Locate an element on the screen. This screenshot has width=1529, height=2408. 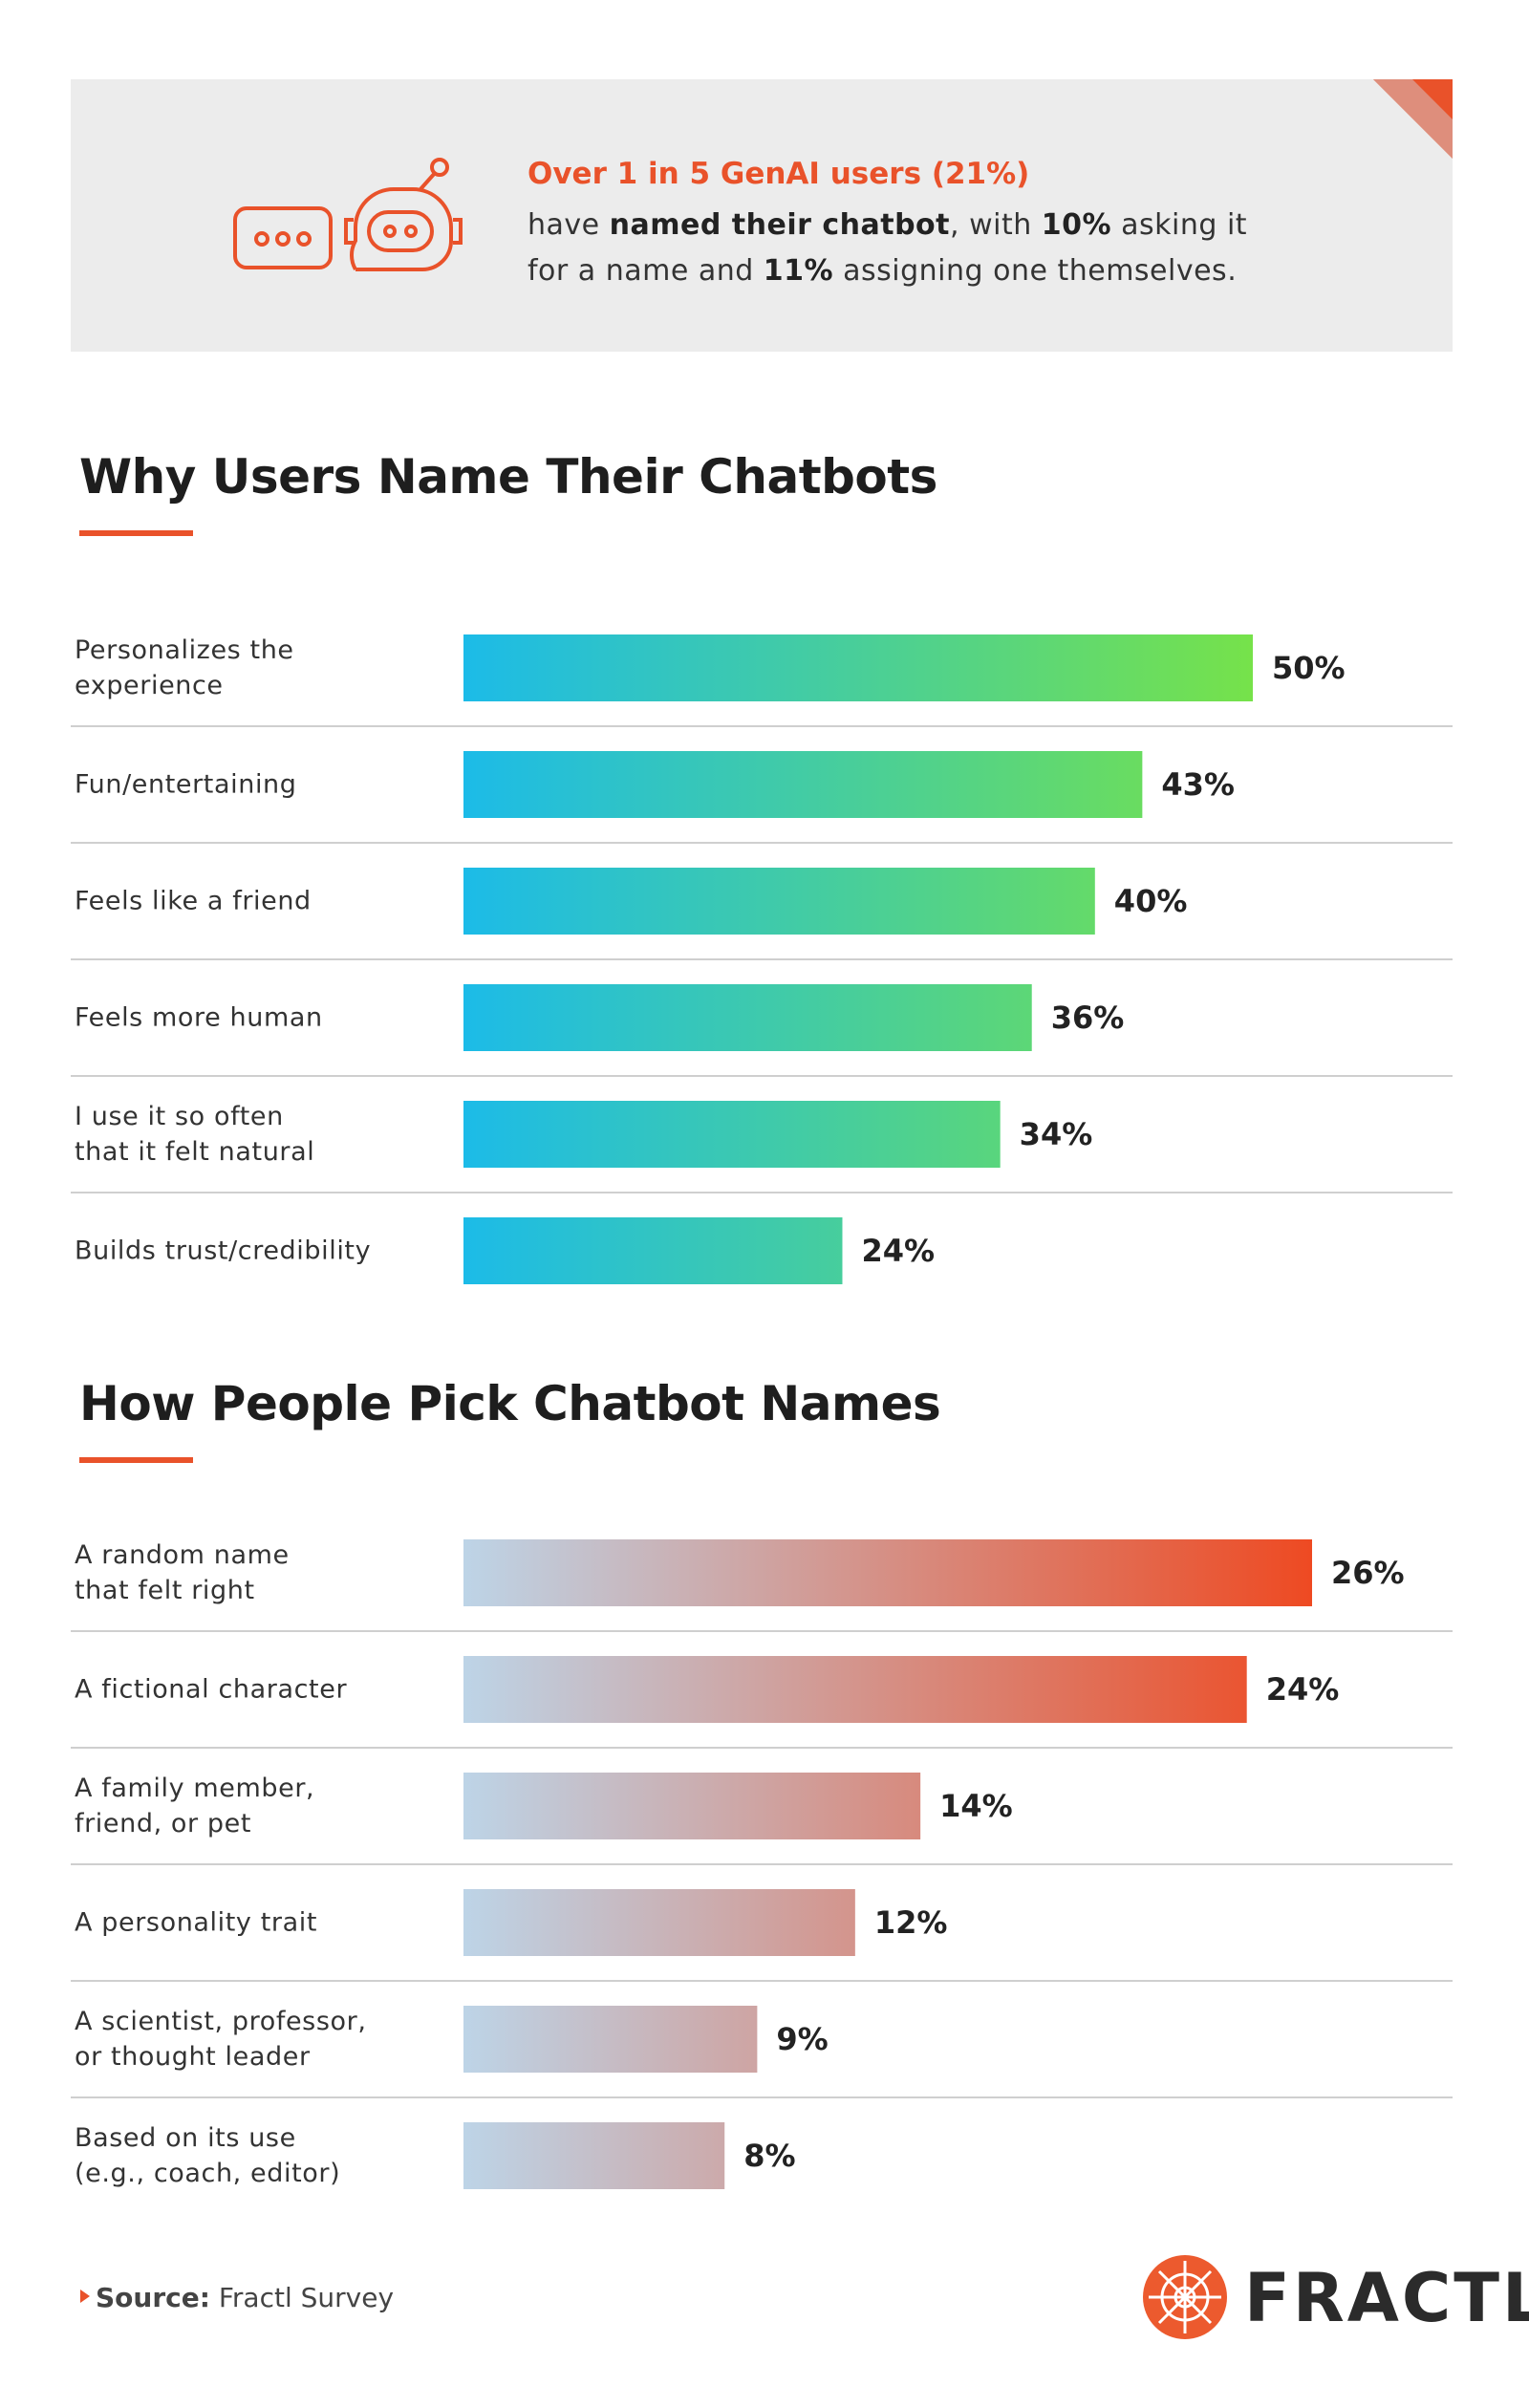
value-label: 43% is located at coordinates (1198, 785).